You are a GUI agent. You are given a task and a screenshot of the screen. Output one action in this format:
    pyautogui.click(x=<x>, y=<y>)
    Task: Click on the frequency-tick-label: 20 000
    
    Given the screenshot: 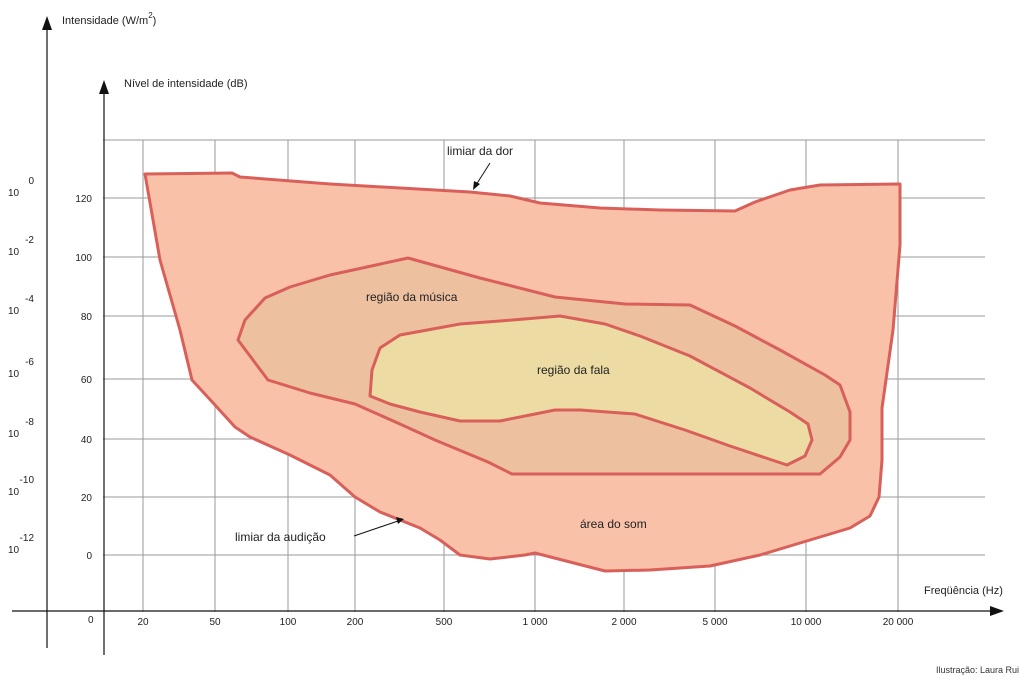 What is the action you would take?
    pyautogui.click(x=898, y=622)
    